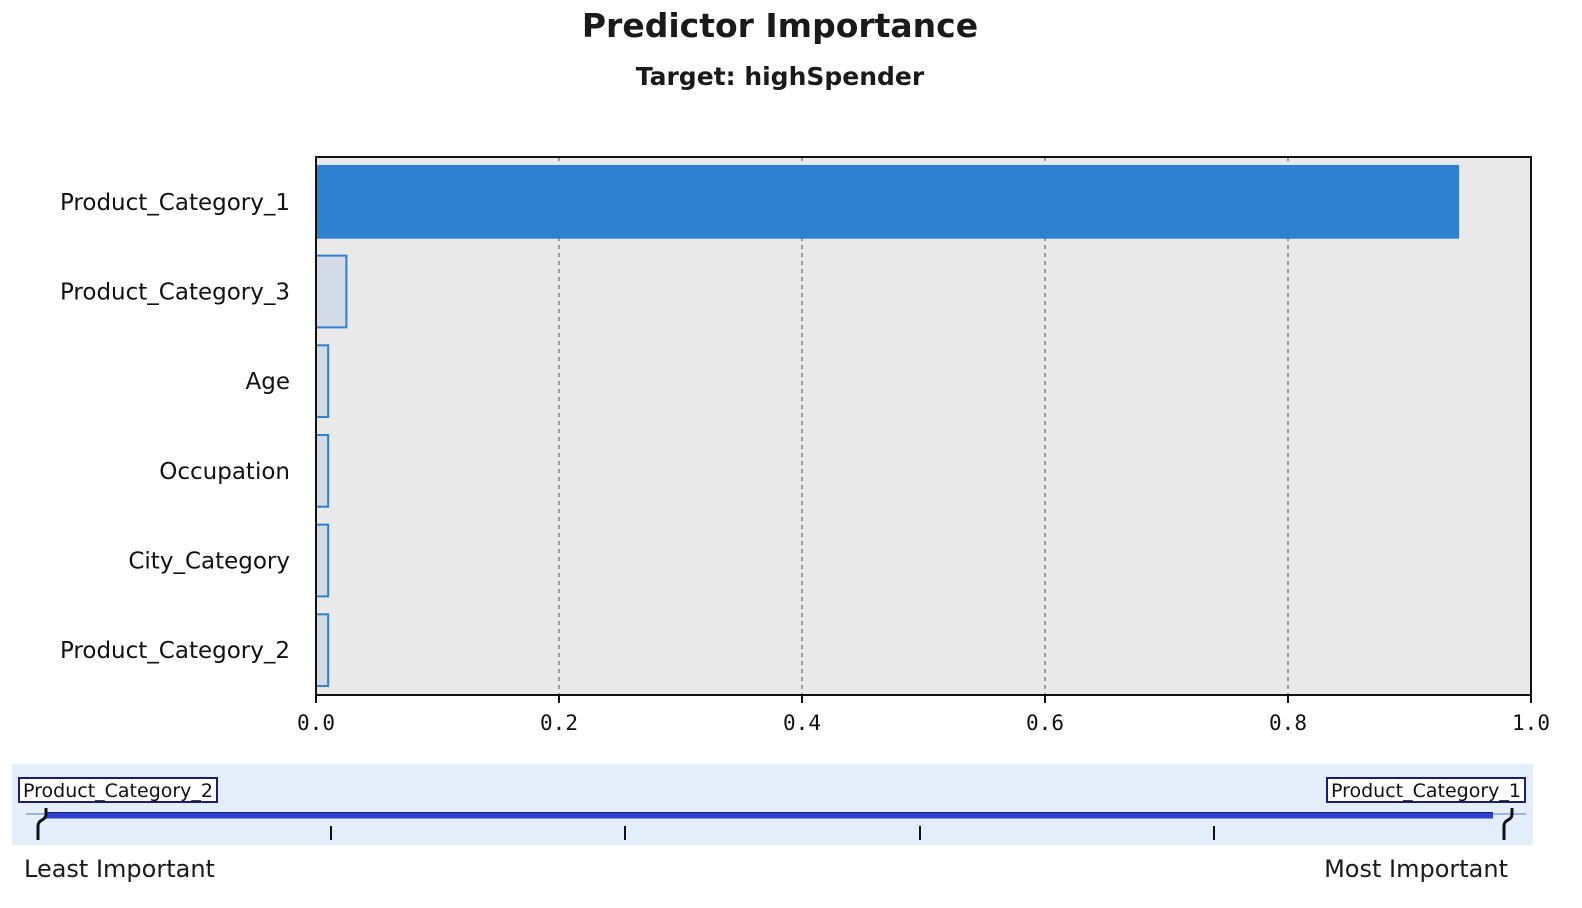 The width and height of the screenshot is (1582, 908). What do you see at coordinates (1531, 723) in the screenshot?
I see `x-tick-label: 1.0` at bounding box center [1531, 723].